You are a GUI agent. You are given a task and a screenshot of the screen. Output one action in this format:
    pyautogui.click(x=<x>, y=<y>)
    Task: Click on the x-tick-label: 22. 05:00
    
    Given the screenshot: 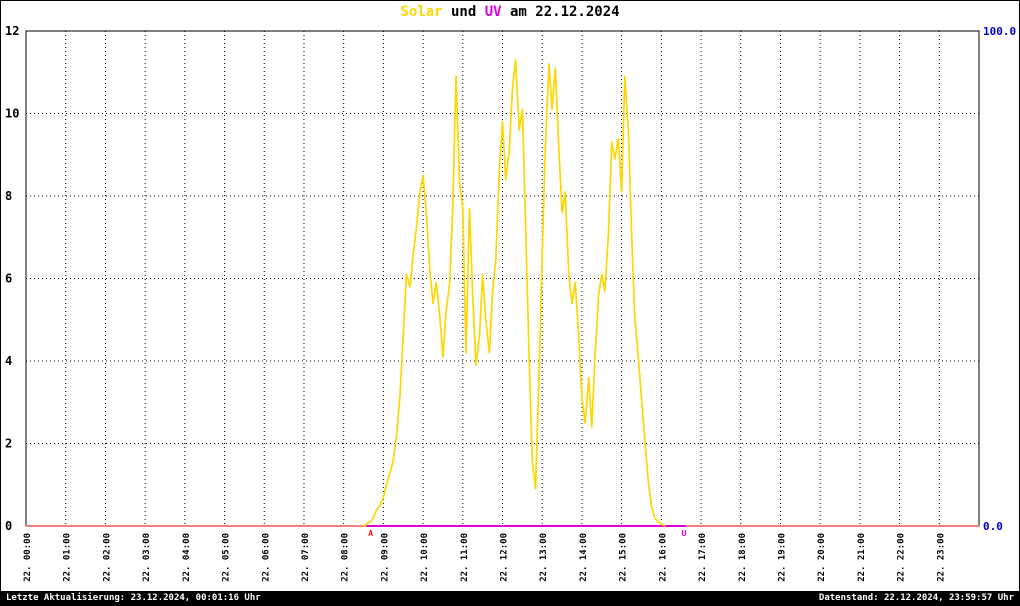 What is the action you would take?
    pyautogui.click(x=227, y=557)
    